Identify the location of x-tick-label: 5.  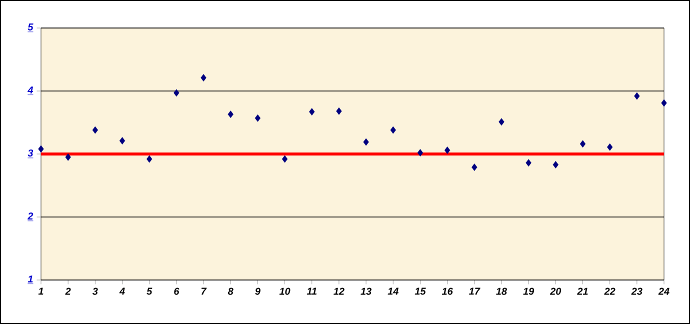
(149, 291).